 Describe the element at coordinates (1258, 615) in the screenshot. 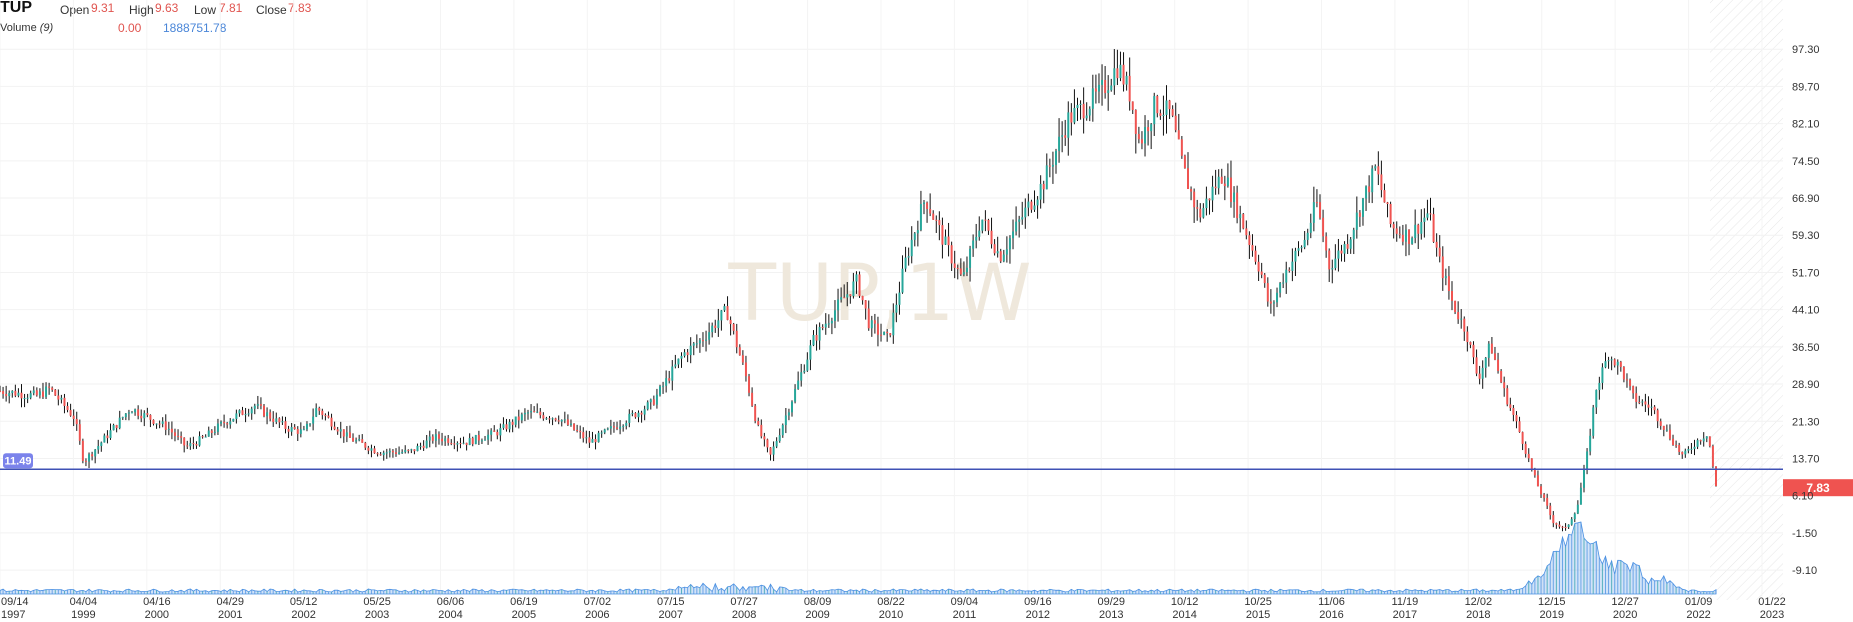

I see `time-tick-year: 2015` at that location.